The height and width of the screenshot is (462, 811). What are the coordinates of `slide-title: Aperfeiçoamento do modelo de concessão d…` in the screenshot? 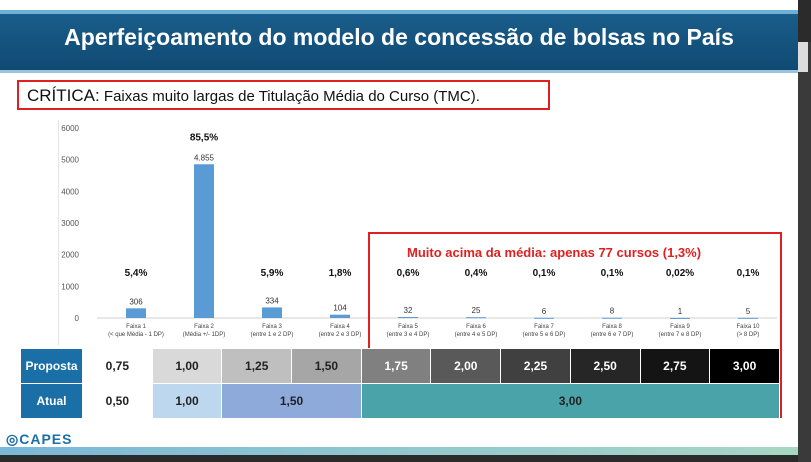 It's located at (399, 37).